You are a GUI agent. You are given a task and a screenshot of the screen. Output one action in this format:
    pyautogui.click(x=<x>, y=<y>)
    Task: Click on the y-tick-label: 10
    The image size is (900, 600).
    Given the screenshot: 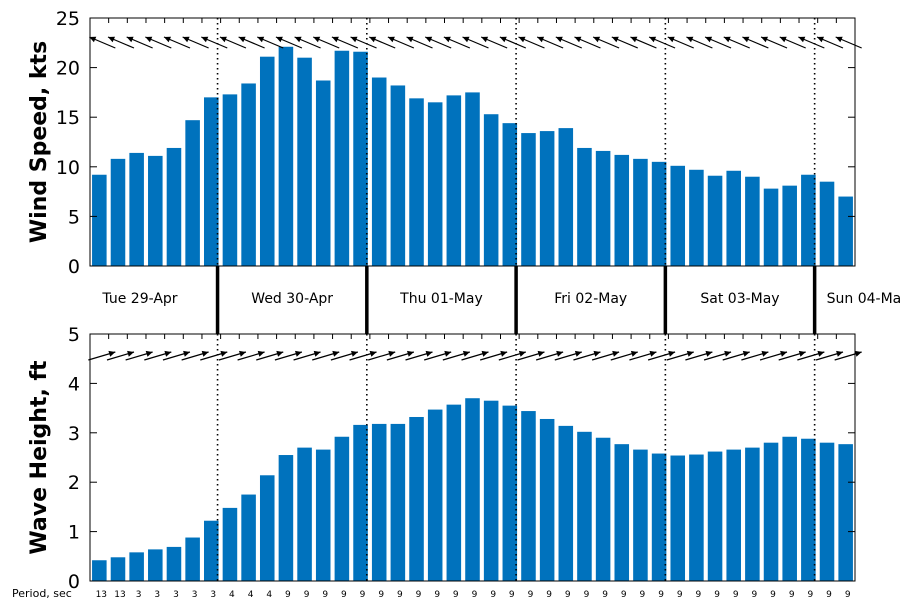 What is the action you would take?
    pyautogui.click(x=68, y=168)
    